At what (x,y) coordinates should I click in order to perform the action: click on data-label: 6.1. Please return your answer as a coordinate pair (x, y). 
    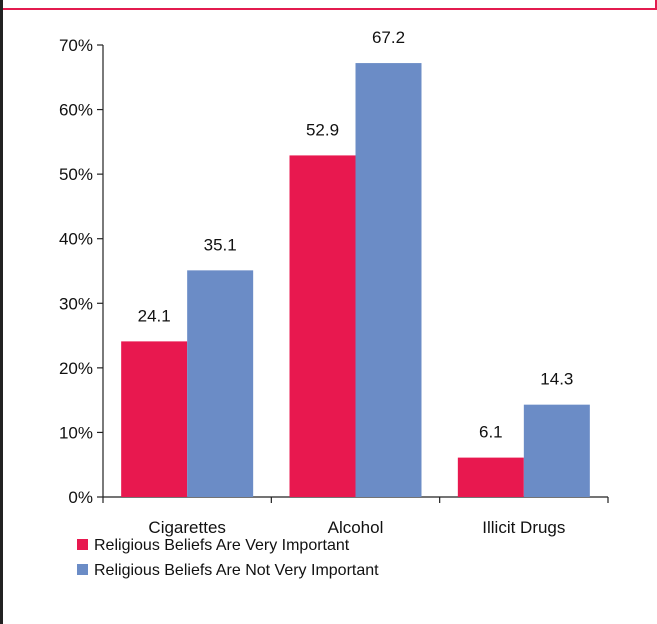
    Looking at the image, I should click on (491, 432).